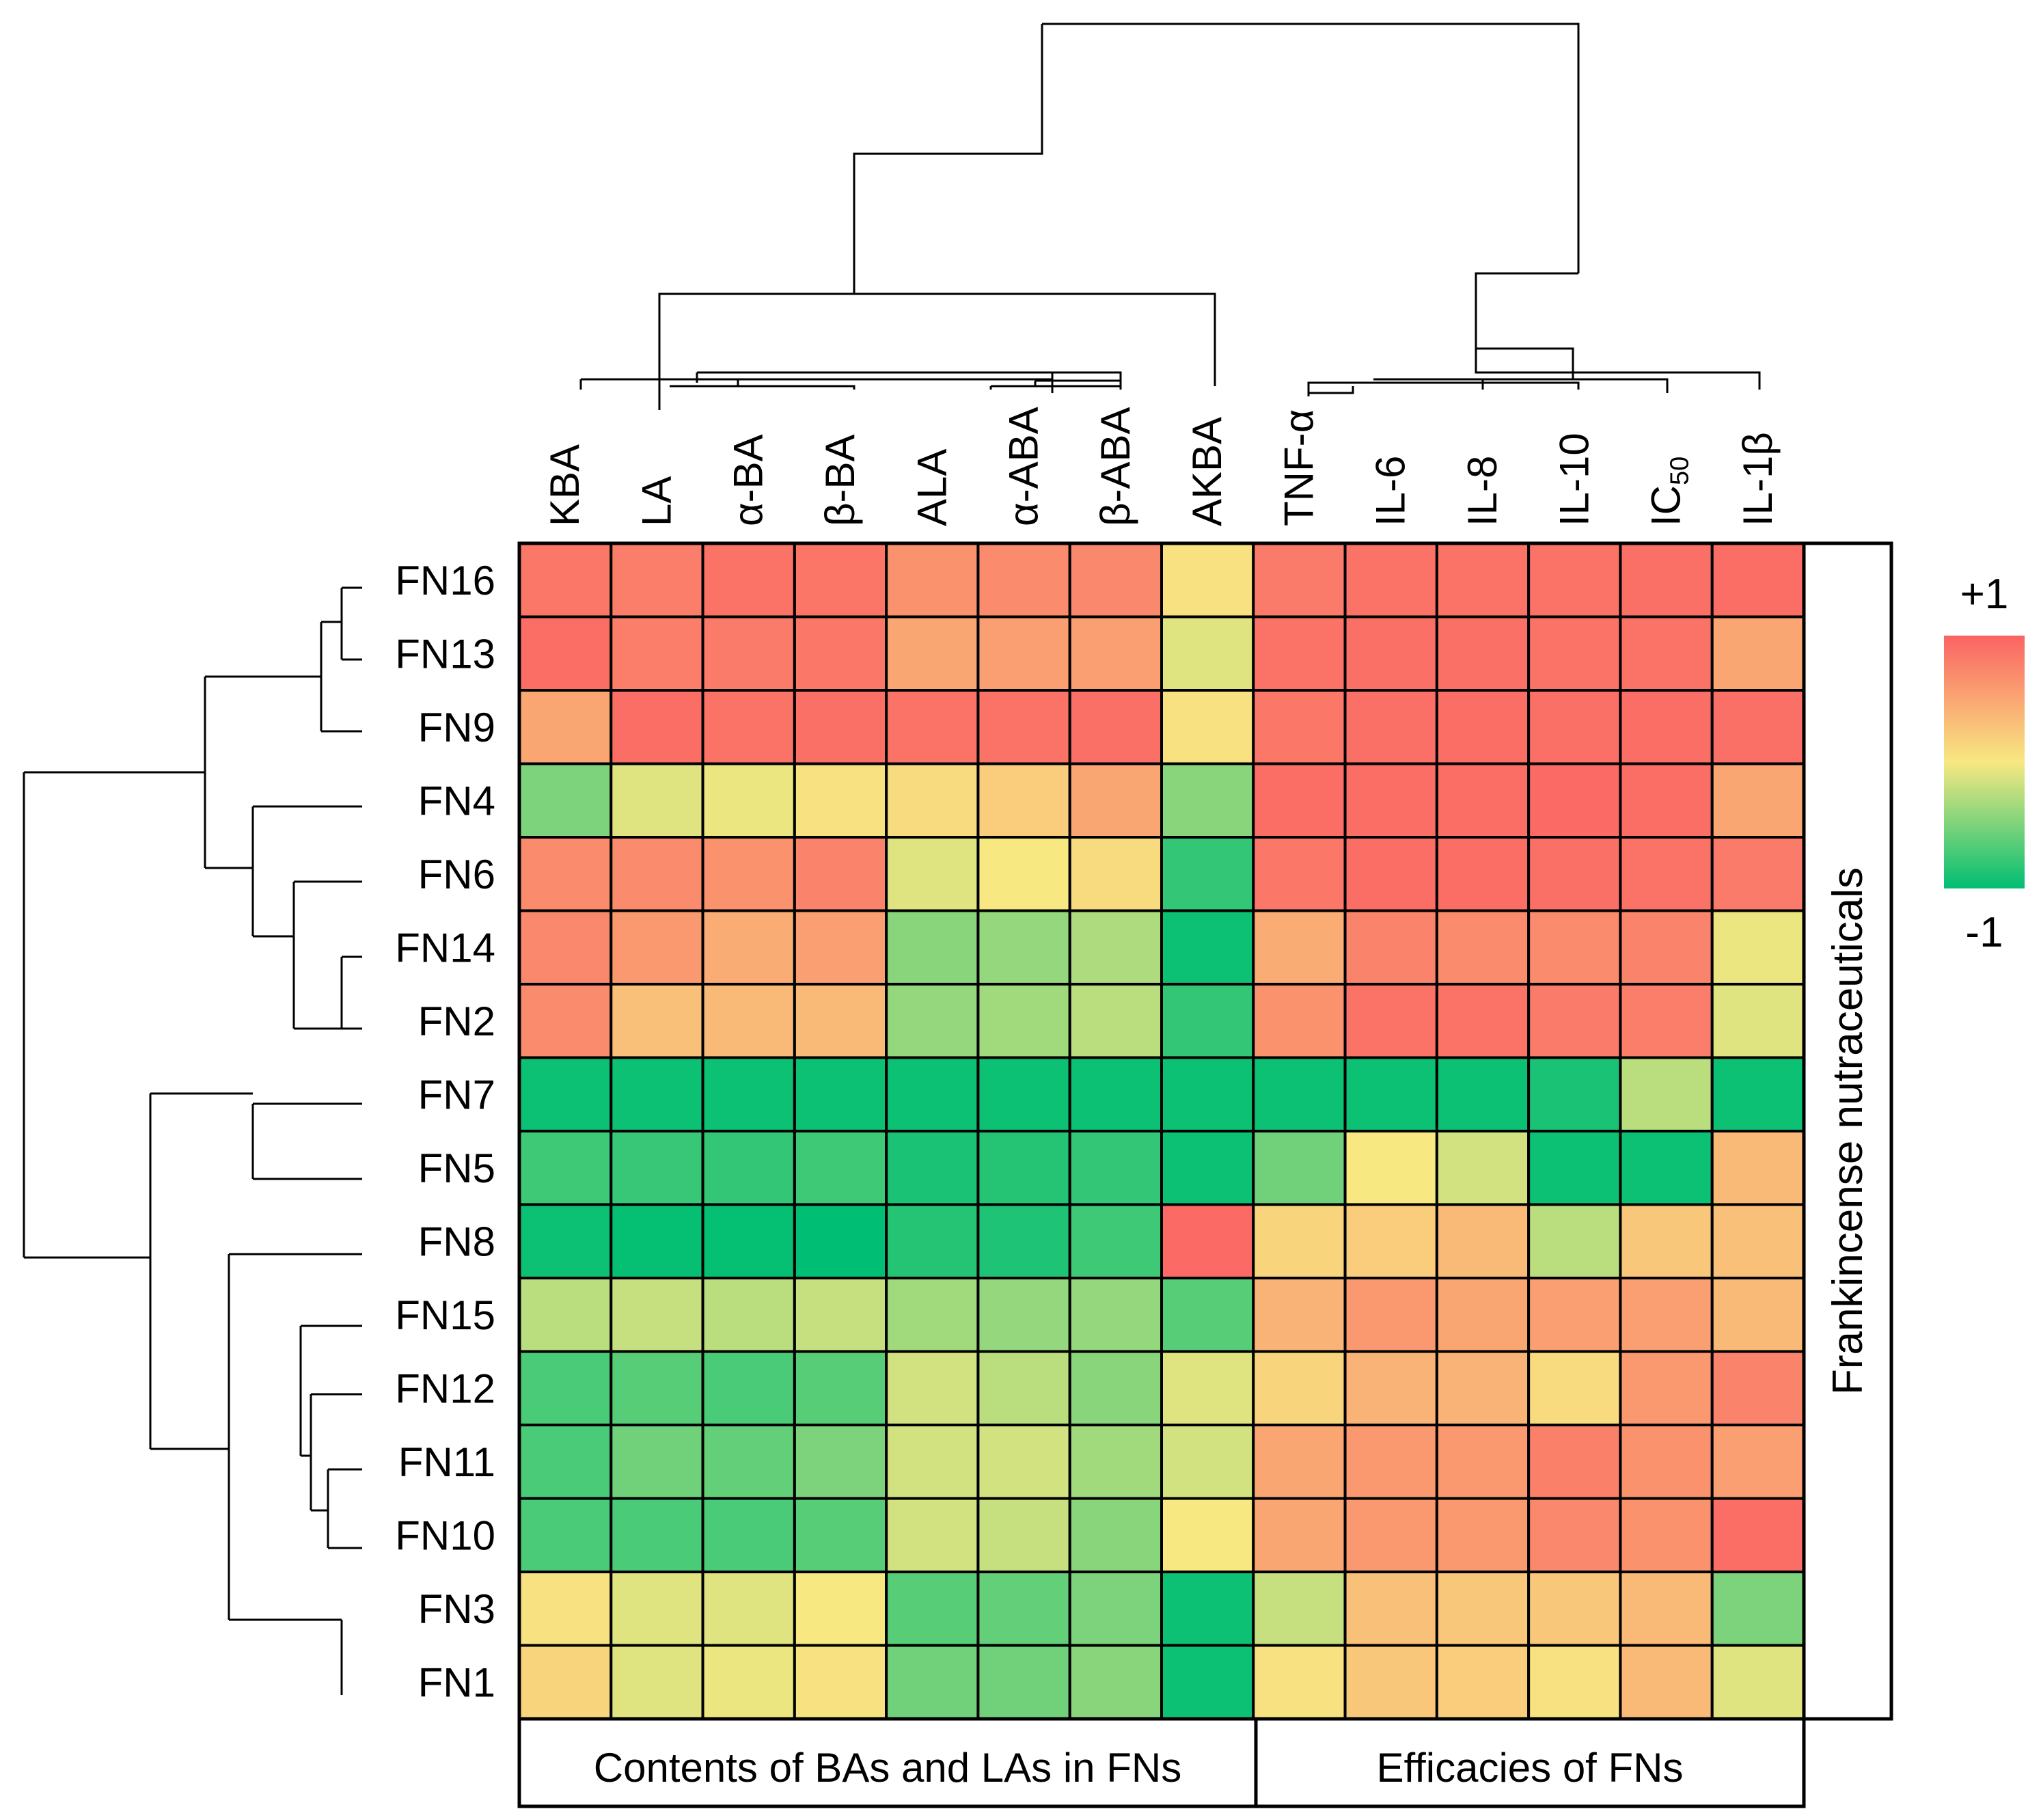 This screenshot has width=2041, height=1820. I want to click on group-label-contents: Contents of BAs and LAs in FNs, so click(887, 1768).